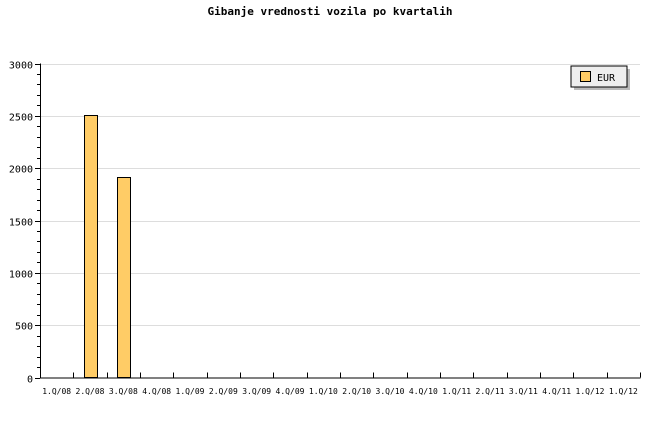 Image resolution: width=660 pixels, height=440 pixels. Describe the element at coordinates (56, 391) in the screenshot. I see `x-tick-label: 1.Q/08` at that location.